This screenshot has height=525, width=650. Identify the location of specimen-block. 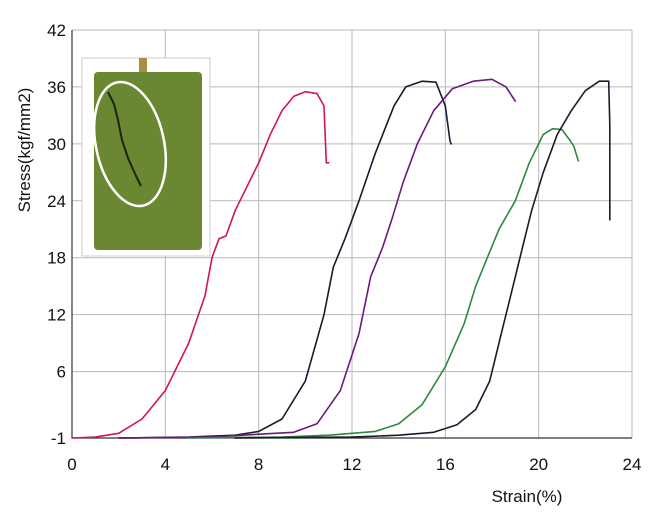
(148, 161).